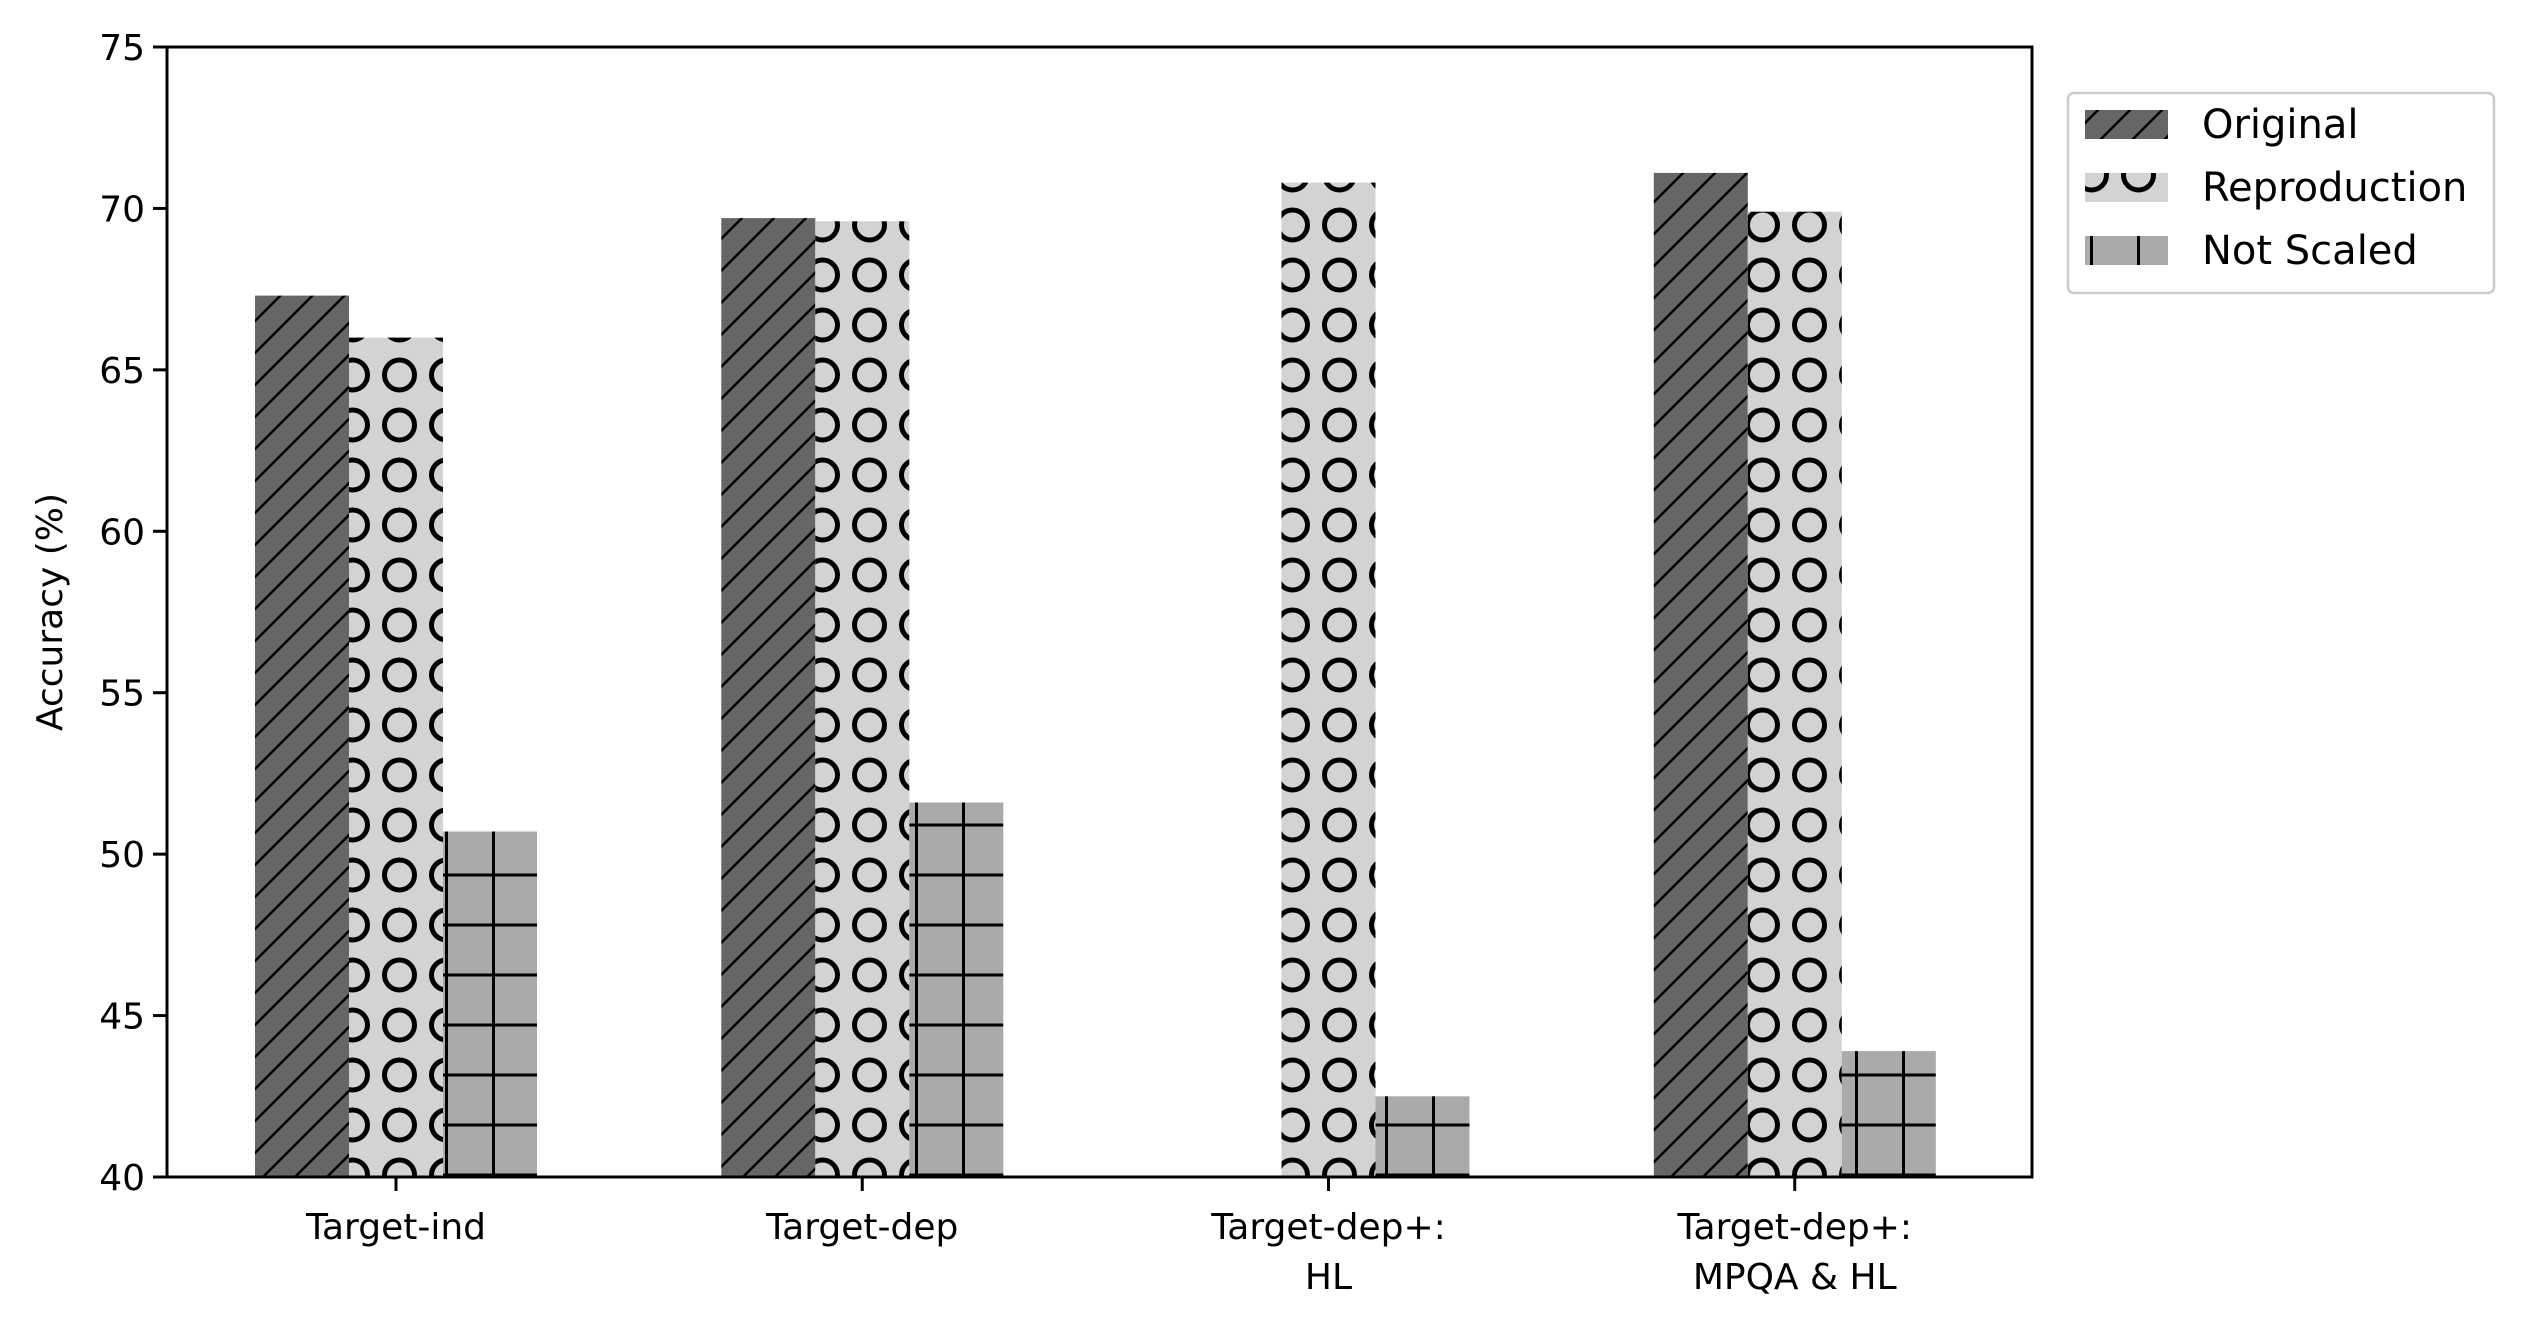 Image resolution: width=2526 pixels, height=1328 pixels. Describe the element at coordinates (122, 1017) in the screenshot. I see `y-tick-label: 45` at that location.